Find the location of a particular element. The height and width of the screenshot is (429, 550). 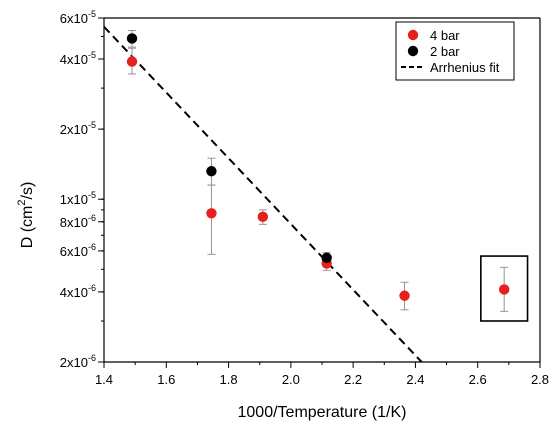

y-axis-label: D (cm2/s) is located at coordinates (26, 215).